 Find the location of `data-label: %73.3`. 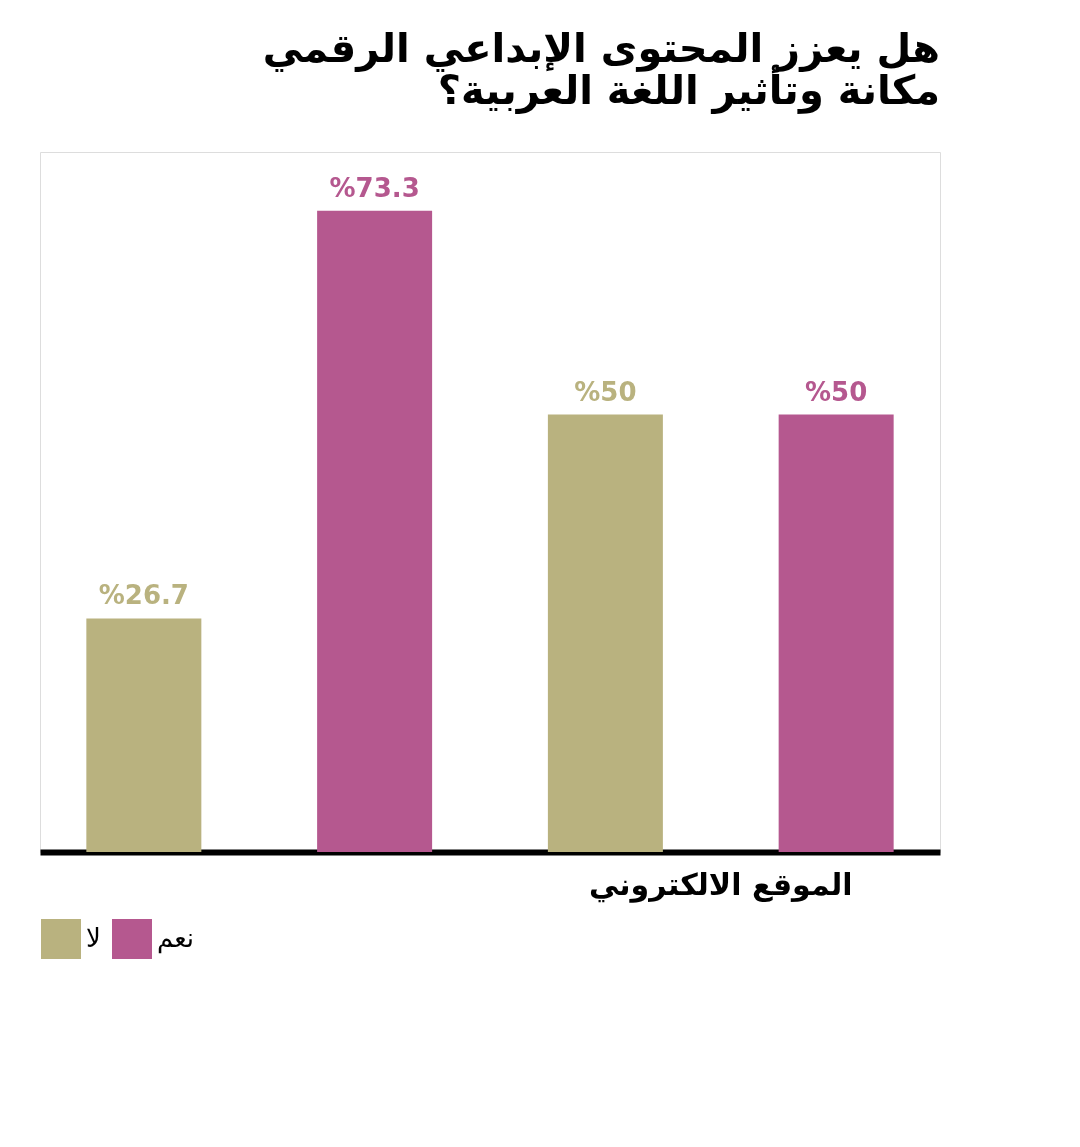

data-label: %73.3 is located at coordinates (374, 187).